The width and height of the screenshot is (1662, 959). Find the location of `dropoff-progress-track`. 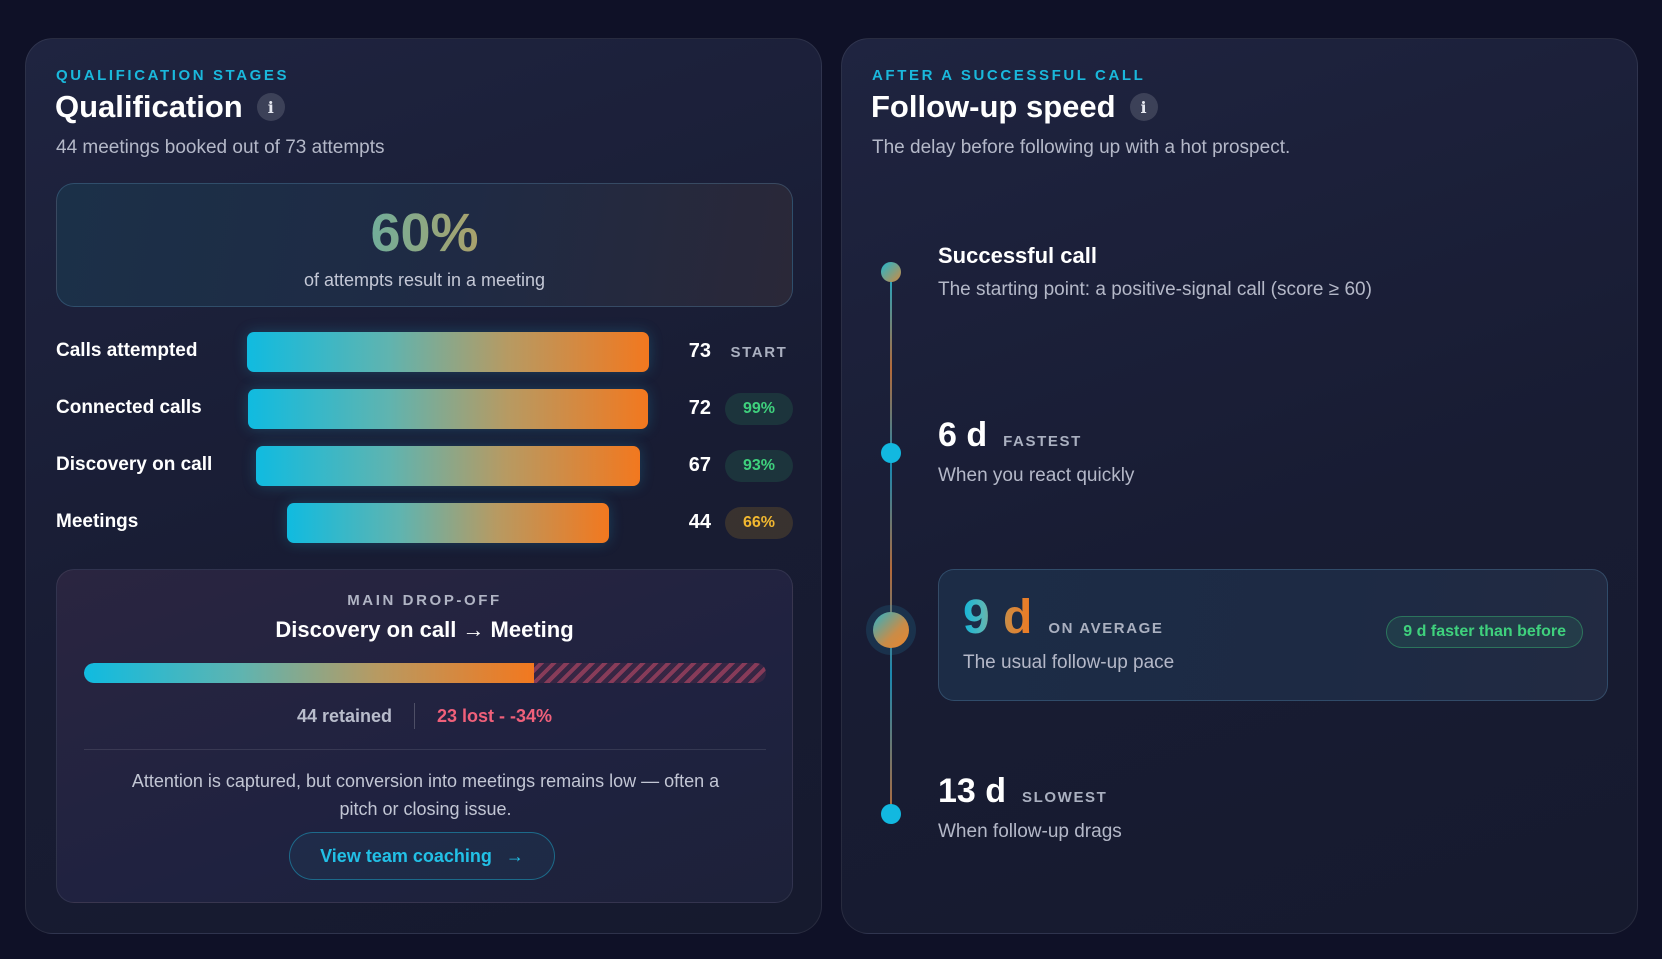

dropoff-progress-track is located at coordinates (425, 673).